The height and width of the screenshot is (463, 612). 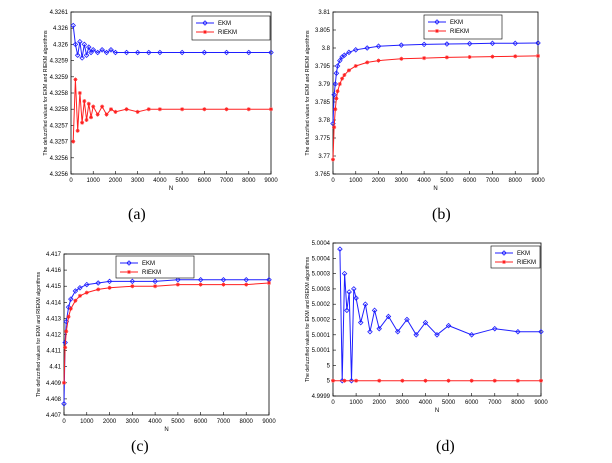 I want to click on panel-c-ytick-label: 4.417, so click(x=54, y=255).